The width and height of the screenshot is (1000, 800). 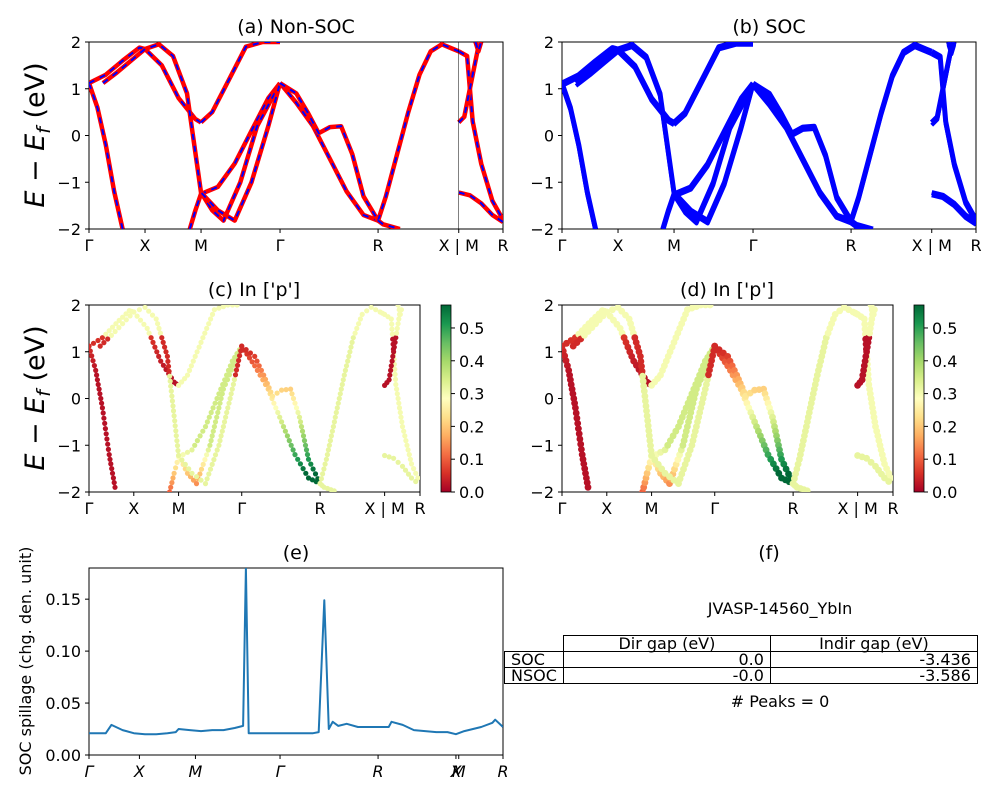 I want to click on y-tick-label: 1, so click(x=549, y=352).